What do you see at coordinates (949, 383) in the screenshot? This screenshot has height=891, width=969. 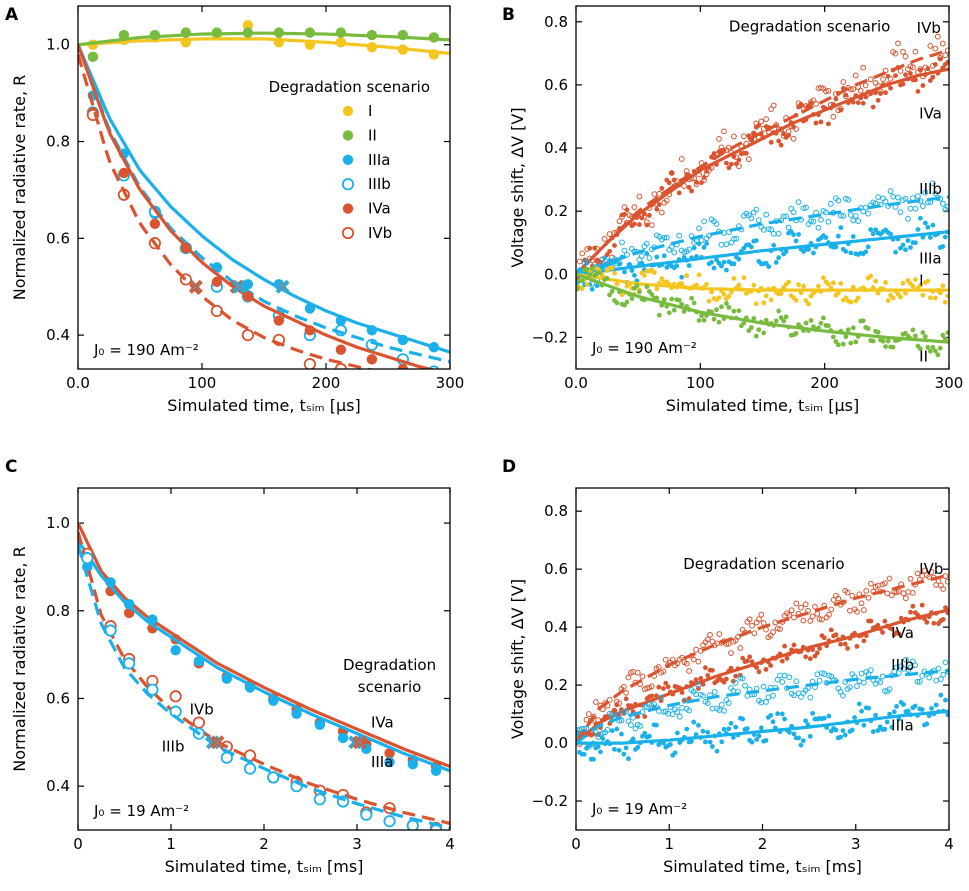 I see `x-tick-label: 300` at bounding box center [949, 383].